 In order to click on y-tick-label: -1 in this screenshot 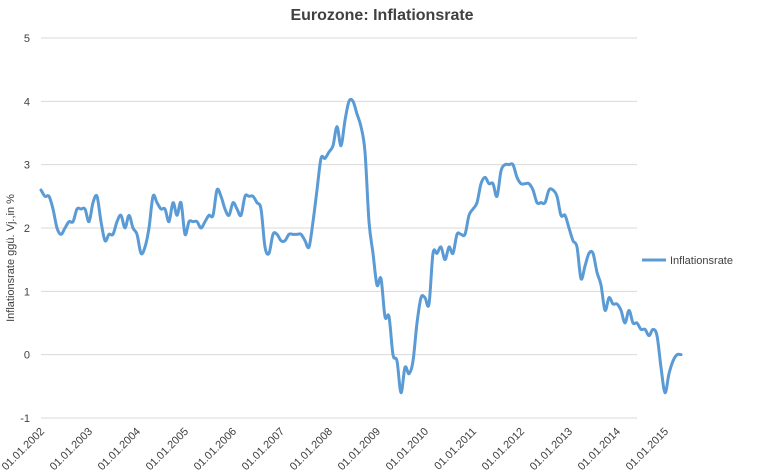, I will do `click(25, 419)`.